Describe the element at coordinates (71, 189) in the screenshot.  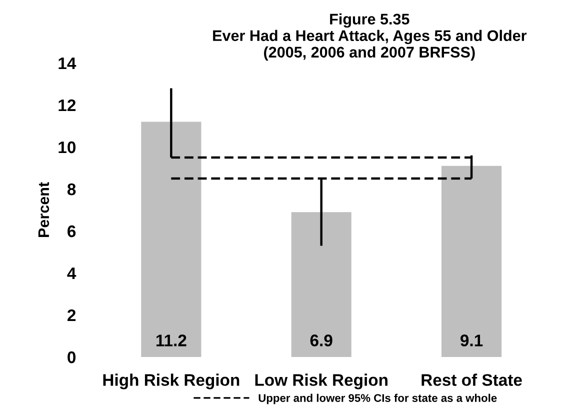
I see `y-tick-label: 8` at that location.